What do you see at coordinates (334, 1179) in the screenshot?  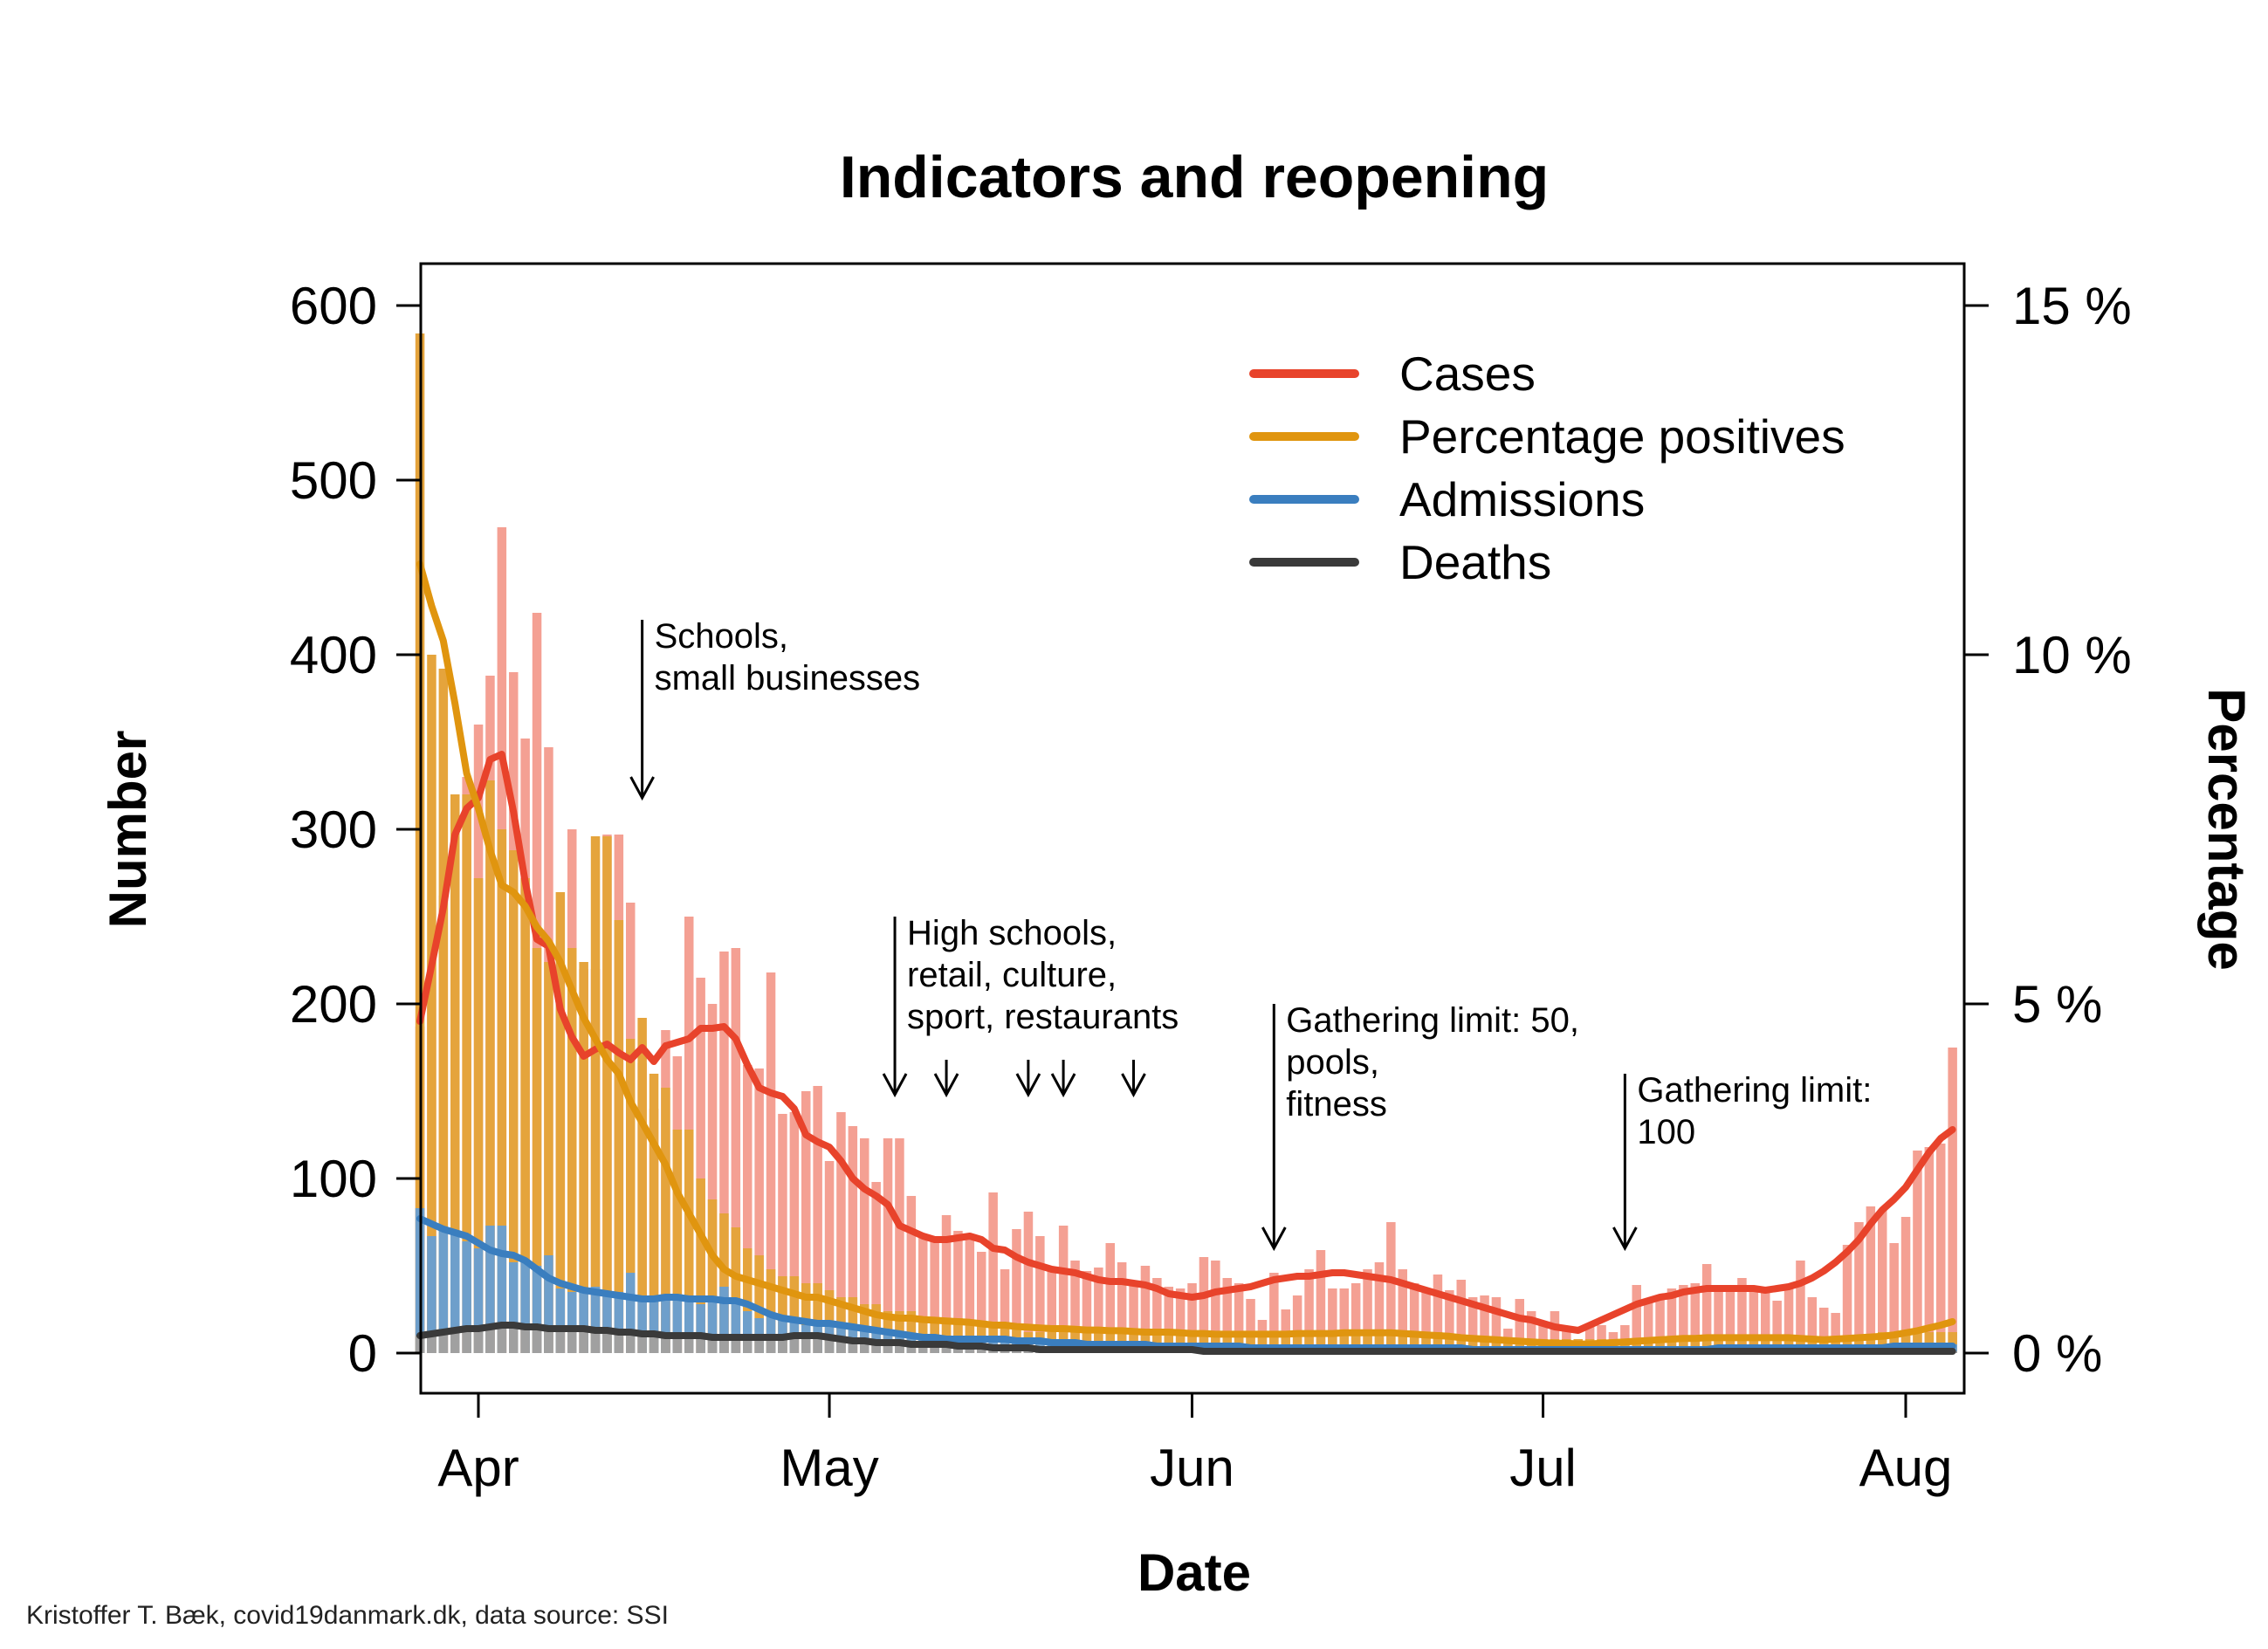 I see `y-tick-label: 100` at bounding box center [334, 1179].